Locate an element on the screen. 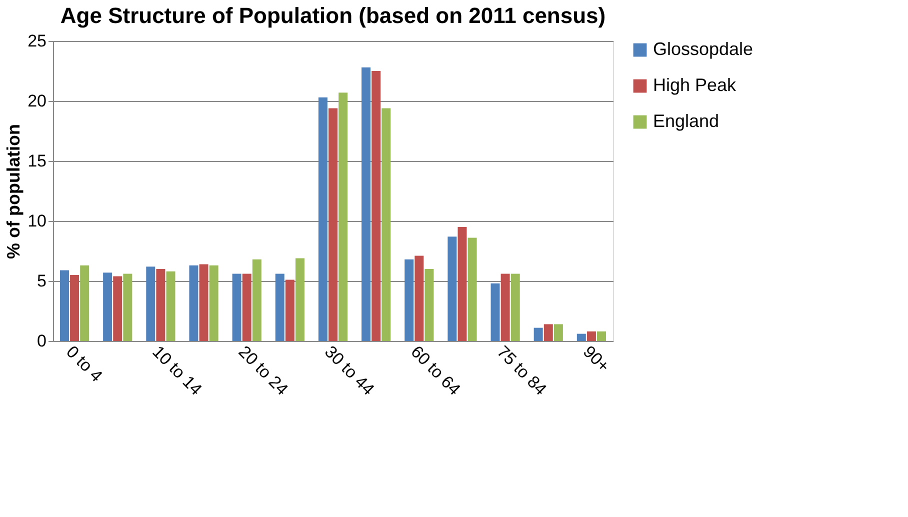  x-tick-label: 30 to 44 is located at coordinates (349, 370).